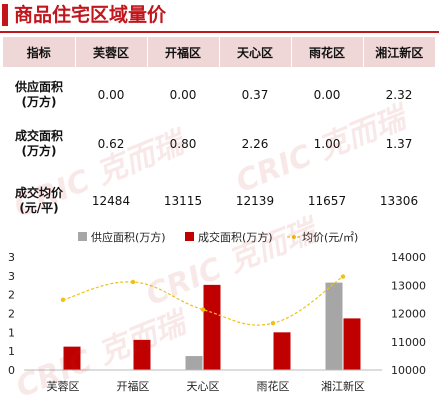 This screenshot has height=406, width=439. What do you see at coordinates (111, 144) in the screenshot?
I see `table-cell: 0.62` at bounding box center [111, 144].